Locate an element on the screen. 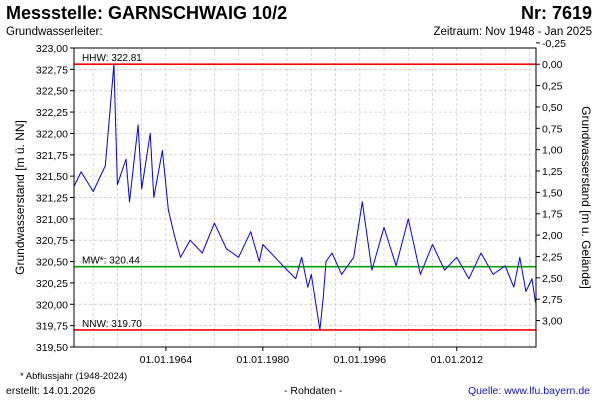 The image size is (600, 400). x-tick-label: 01.01.1964 is located at coordinates (166, 360).